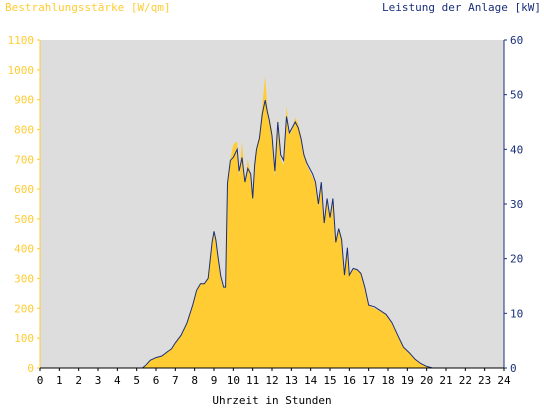  What do you see at coordinates (175, 380) in the screenshot?
I see `x-tick-label: 7` at bounding box center [175, 380].